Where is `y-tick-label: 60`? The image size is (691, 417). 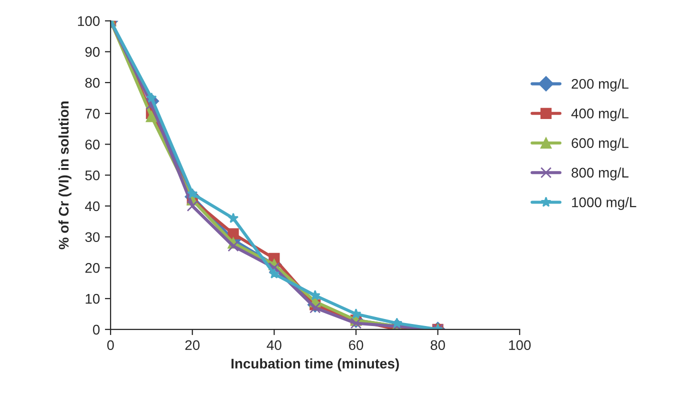 y-tick-label: 60 is located at coordinates (92, 145).